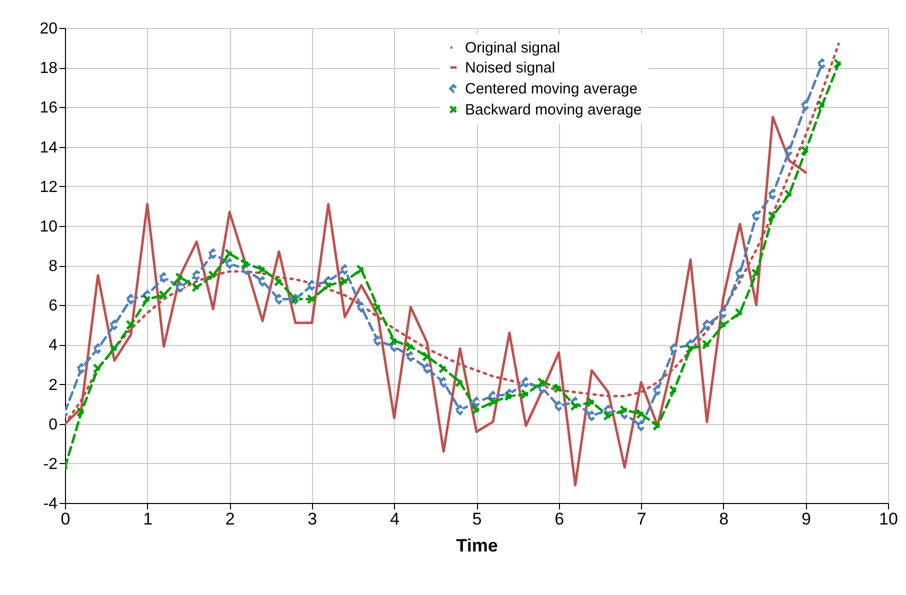  Describe the element at coordinates (395, 519) in the screenshot. I see `x-tick-label: 4` at that location.